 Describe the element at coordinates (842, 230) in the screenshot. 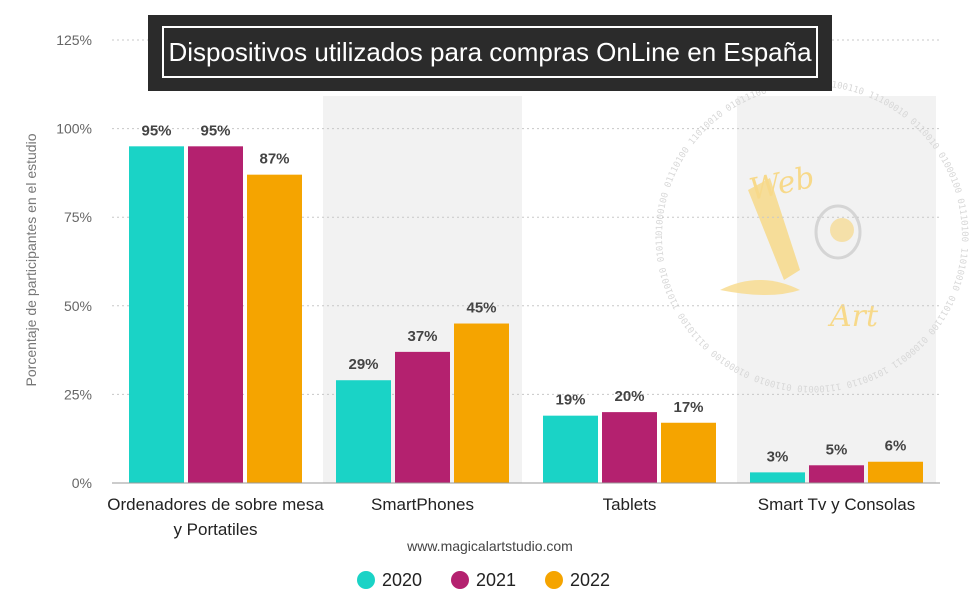

I see `lightbulb-glow` at that location.